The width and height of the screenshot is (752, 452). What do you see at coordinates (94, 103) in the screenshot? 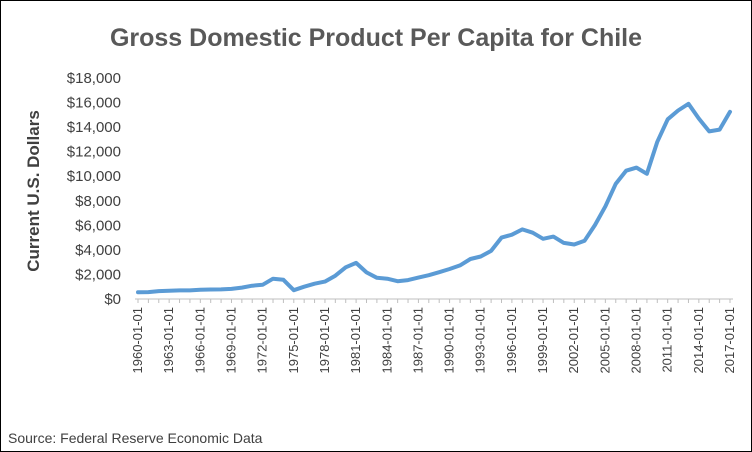
I see `y-tick-label: $16,000` at bounding box center [94, 103].